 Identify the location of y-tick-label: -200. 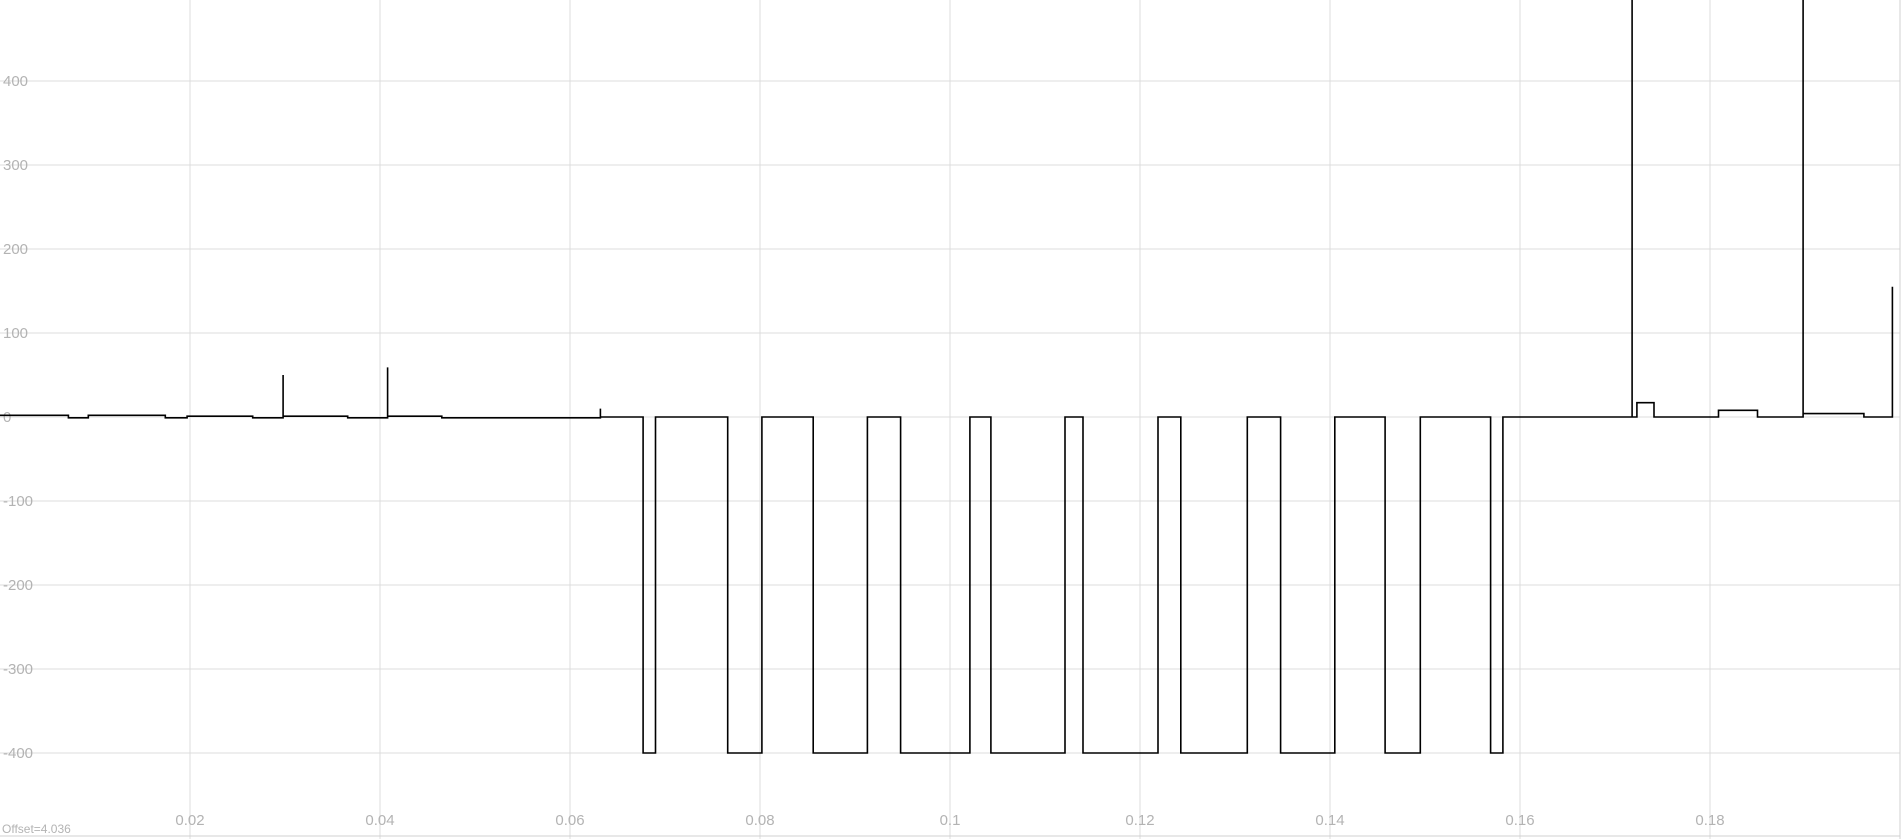
(18, 585).